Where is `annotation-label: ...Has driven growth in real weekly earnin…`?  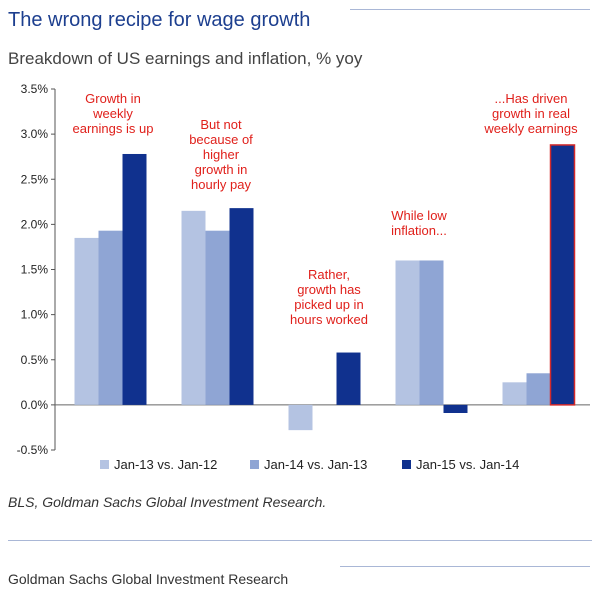 annotation-label: ...Has driven growth in real weekly earnin… is located at coordinates (530, 113).